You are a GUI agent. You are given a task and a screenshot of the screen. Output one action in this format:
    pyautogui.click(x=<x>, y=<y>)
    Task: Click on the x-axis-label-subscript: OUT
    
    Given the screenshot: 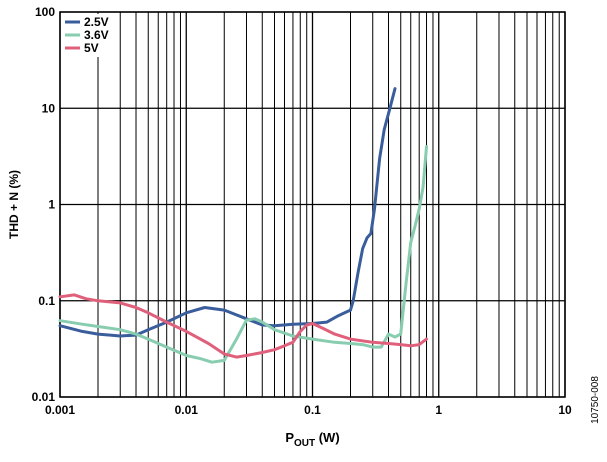 What is the action you would take?
    pyautogui.click(x=304, y=443)
    